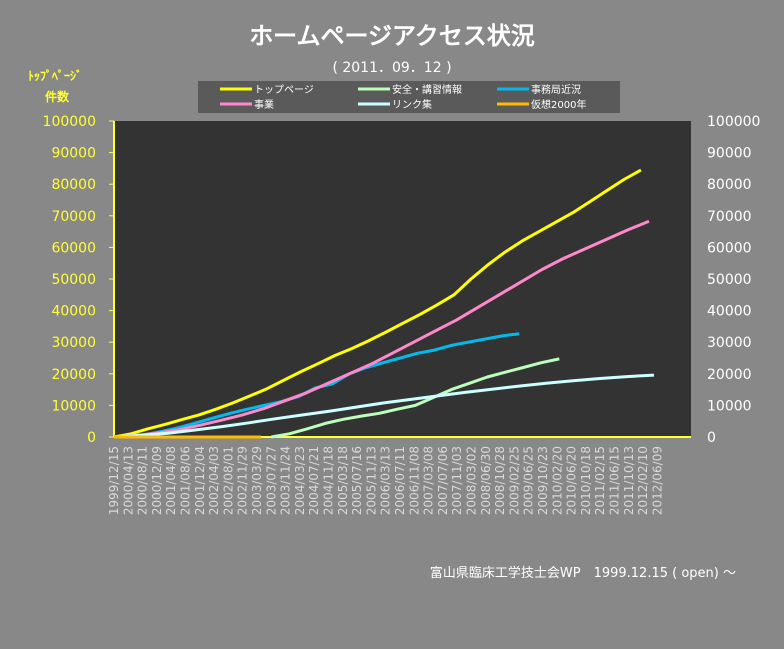  What do you see at coordinates (171, 480) in the screenshot?
I see `x-tick-label: 2001/04/08` at bounding box center [171, 480].